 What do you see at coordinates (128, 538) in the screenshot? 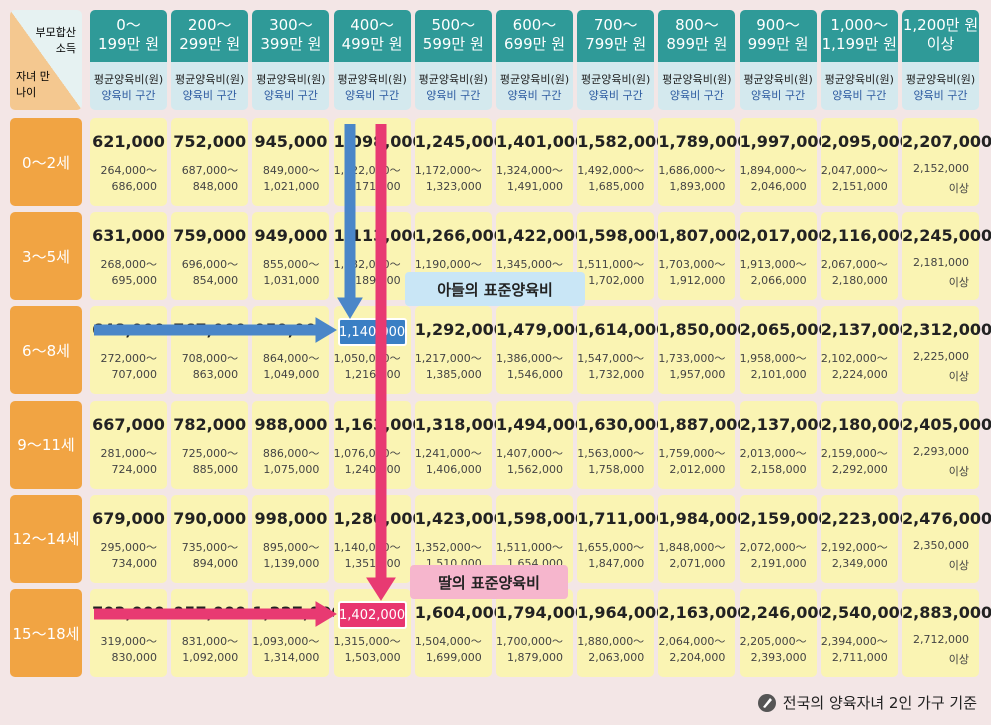
I see `cell: 679,000 295,000～ 734,000` at bounding box center [128, 538].